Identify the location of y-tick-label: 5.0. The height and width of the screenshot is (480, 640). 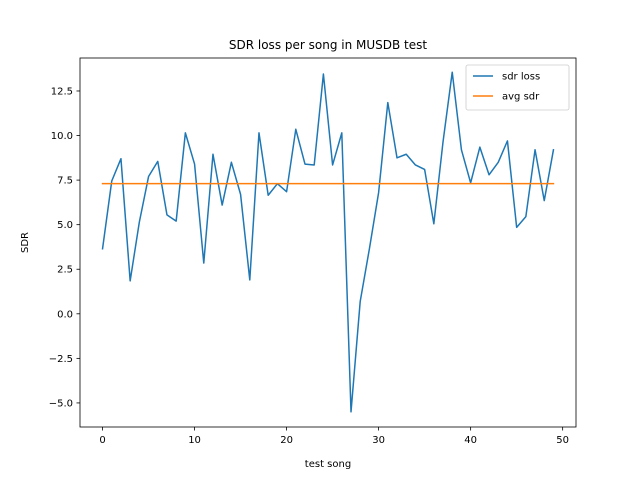
(65, 225).